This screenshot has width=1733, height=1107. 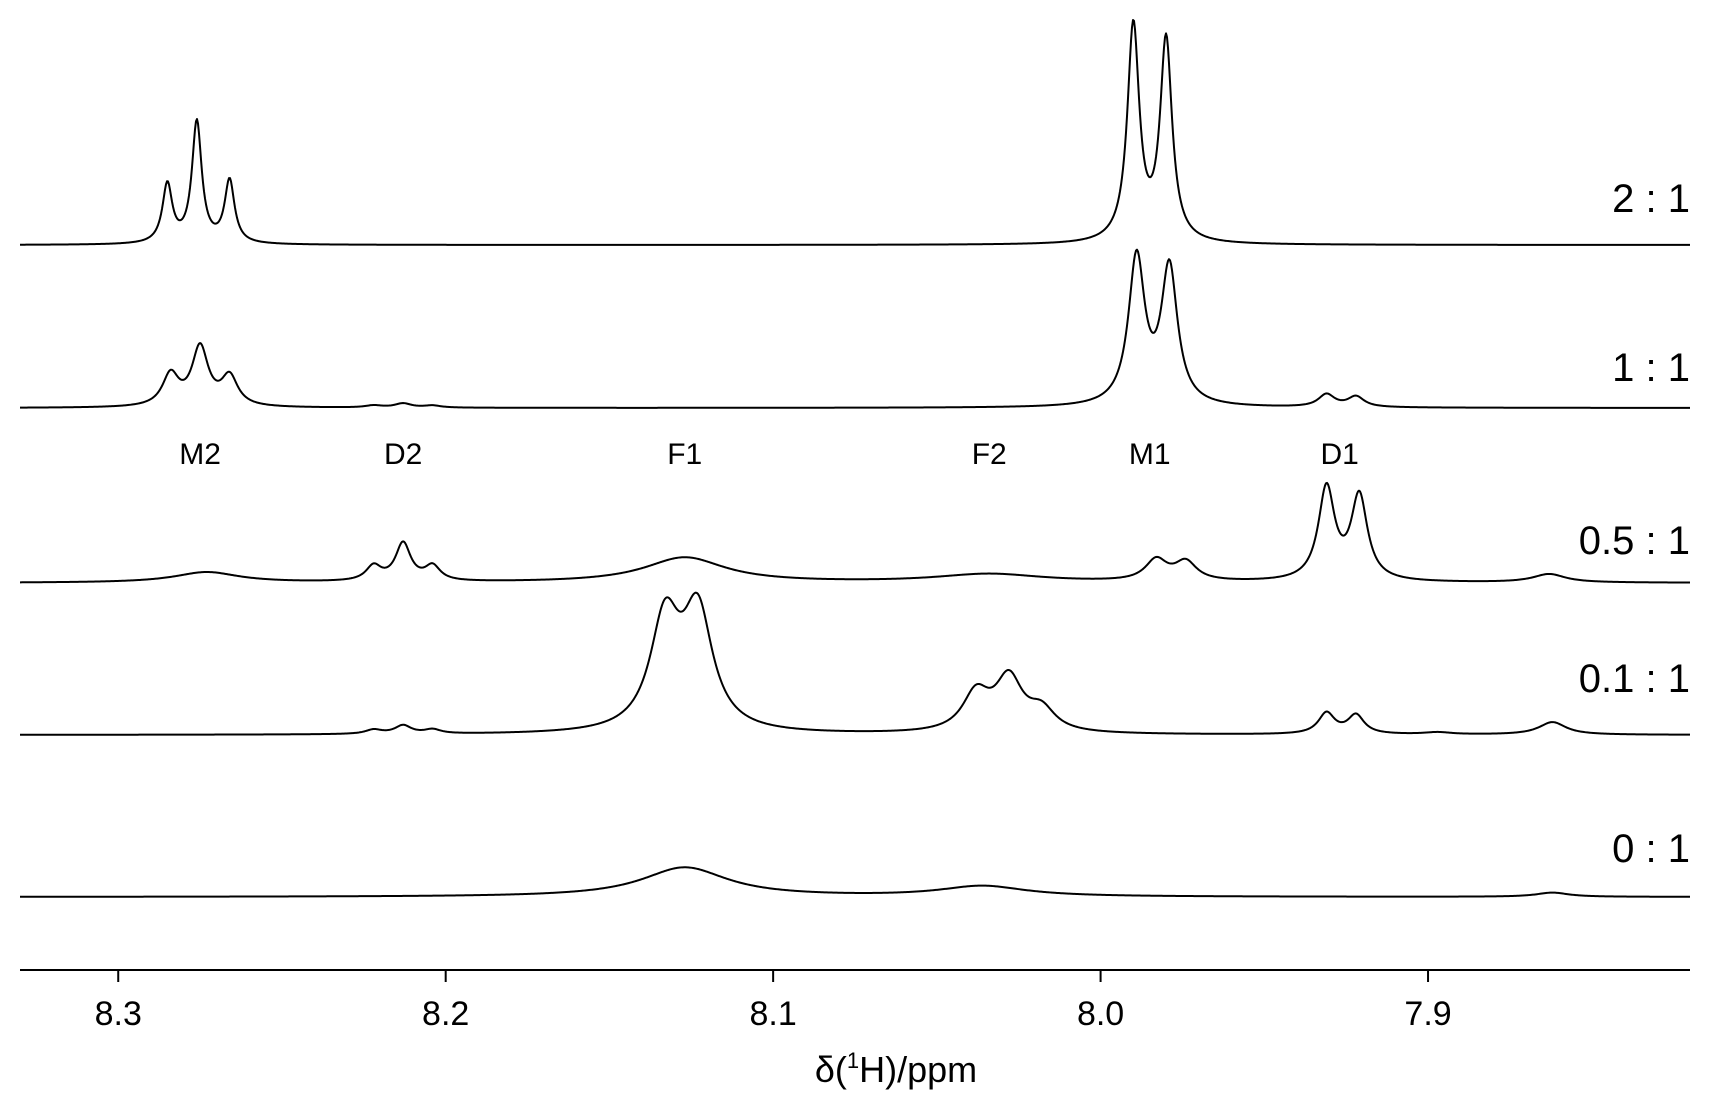 What do you see at coordinates (831, 1069) in the screenshot?
I see `x-axis-title-prefix: δ(` at bounding box center [831, 1069].